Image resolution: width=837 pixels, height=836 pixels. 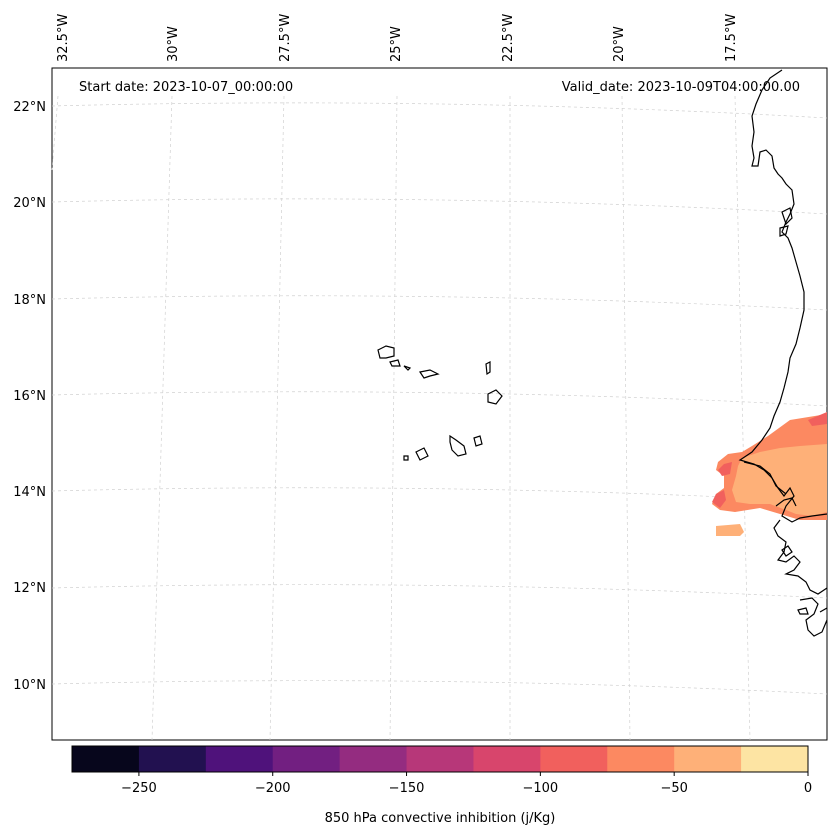 What do you see at coordinates (285, 38) in the screenshot?
I see `lon-label: 27.5°W` at bounding box center [285, 38].